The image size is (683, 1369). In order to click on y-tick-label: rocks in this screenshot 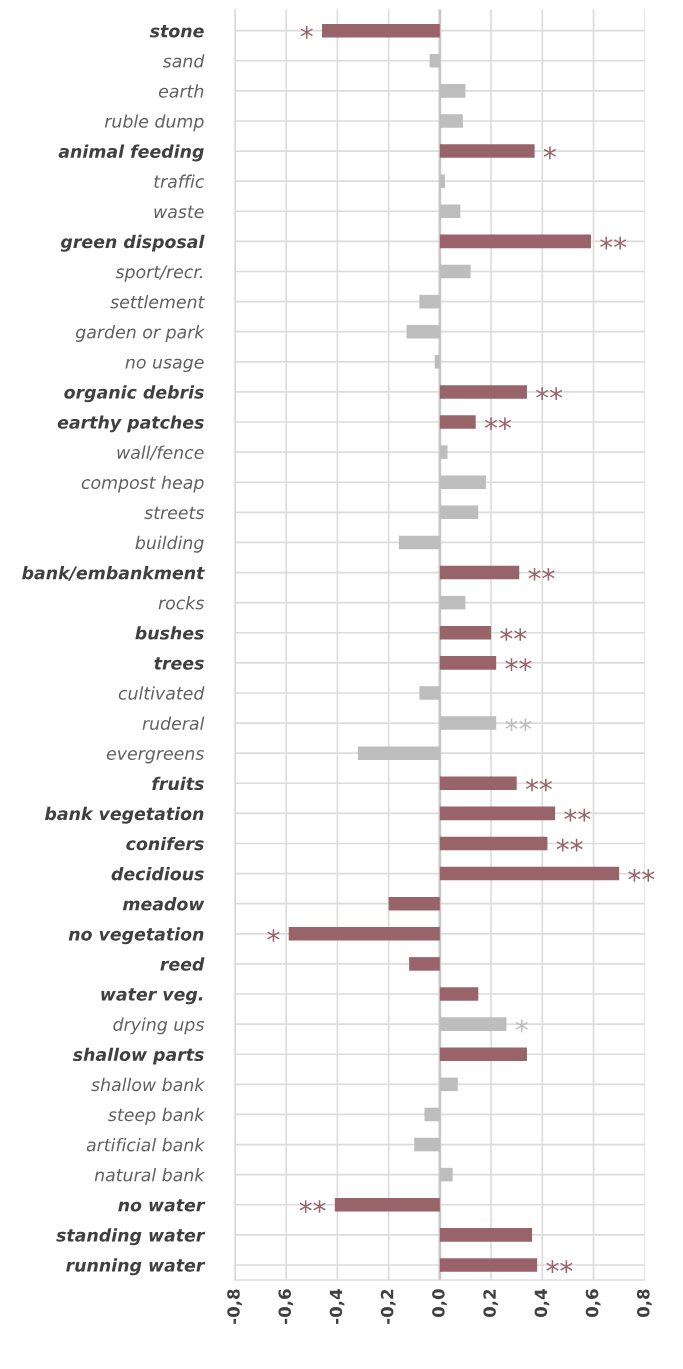, I will do `click(181, 603)`.